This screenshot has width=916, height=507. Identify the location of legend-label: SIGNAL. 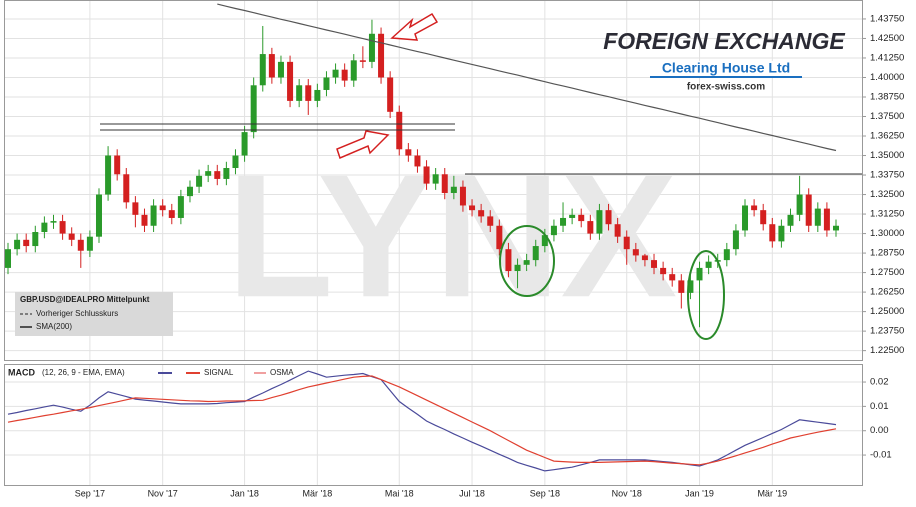
(219, 372).